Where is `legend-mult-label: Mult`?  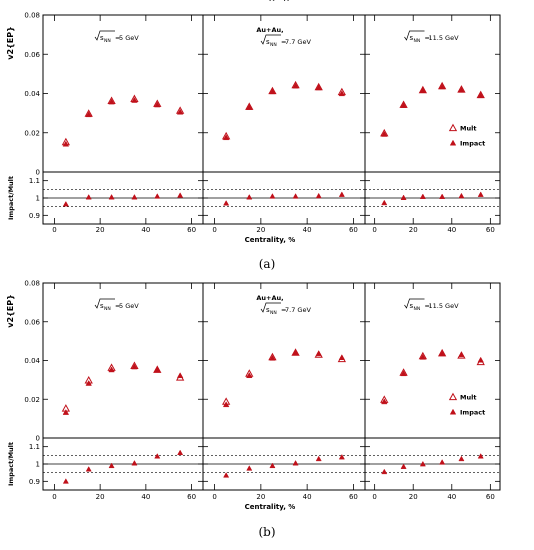 legend-mult-label: Mult is located at coordinates (468, 129).